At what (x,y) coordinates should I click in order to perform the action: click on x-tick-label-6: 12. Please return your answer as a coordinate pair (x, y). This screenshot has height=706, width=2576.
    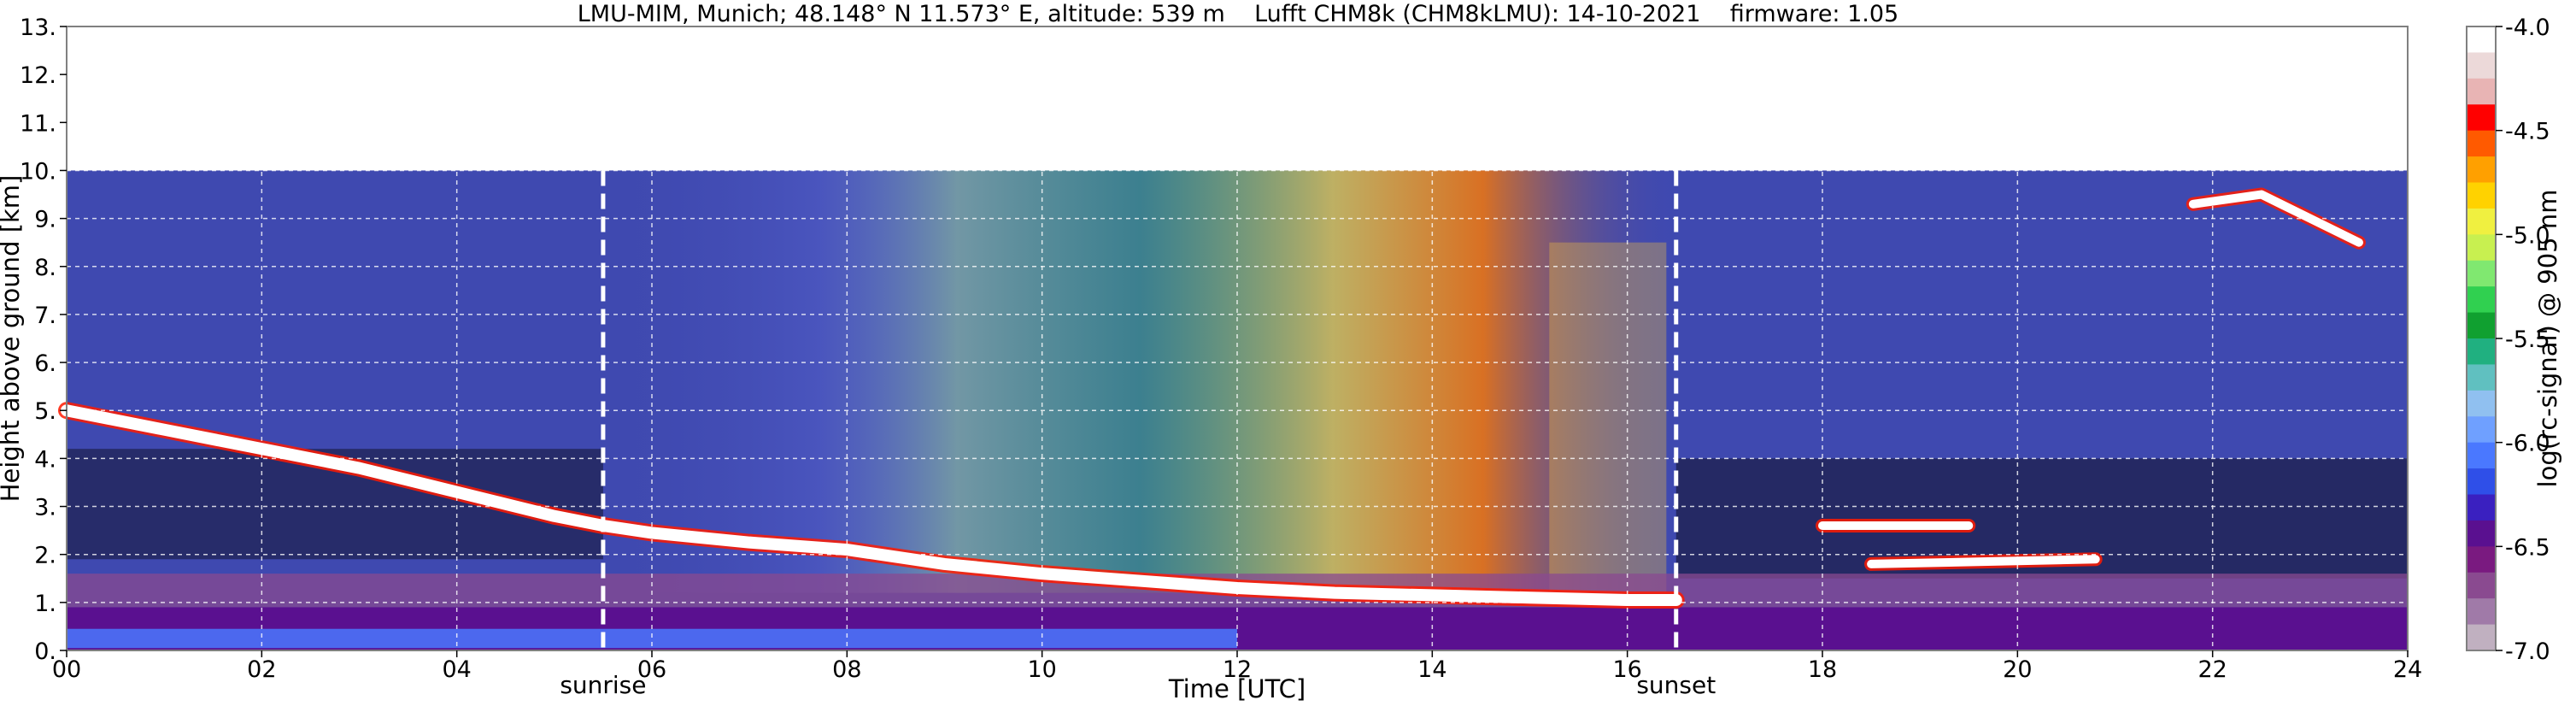
    Looking at the image, I should click on (1237, 669).